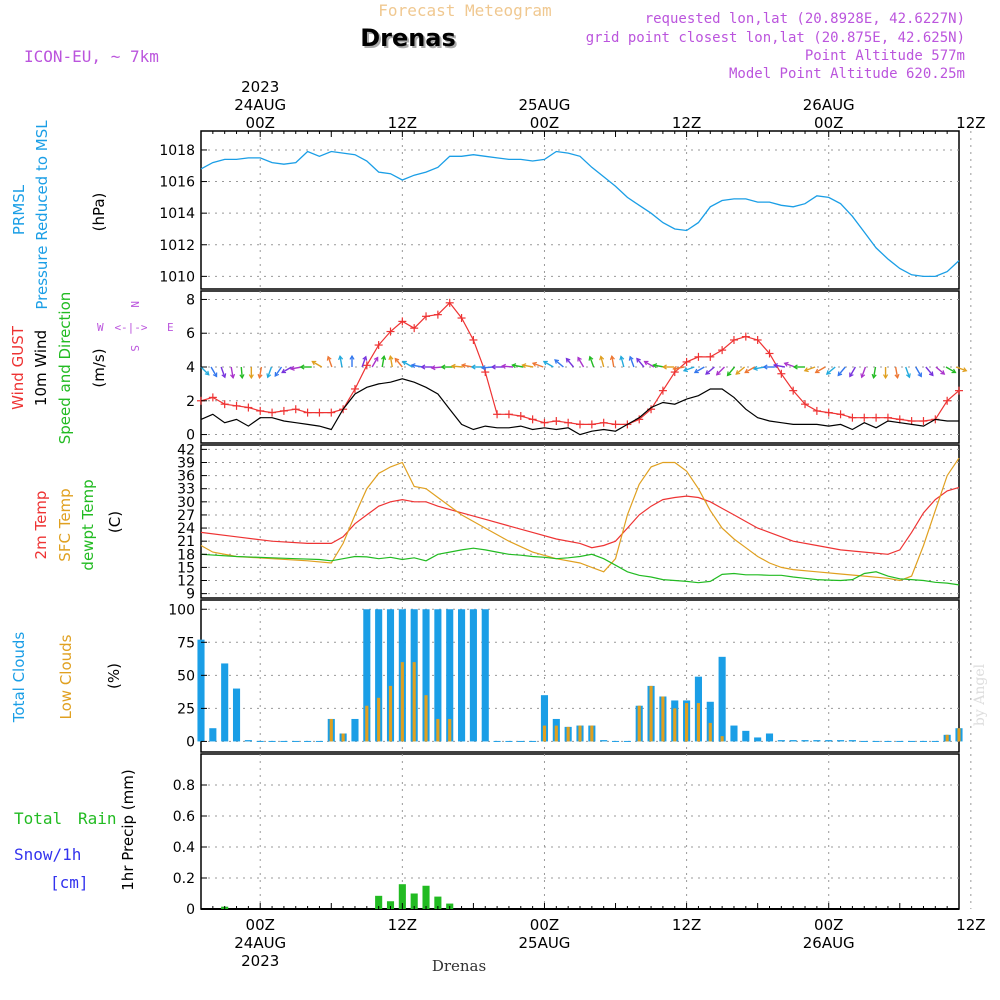 The height and width of the screenshot is (1000, 1000). I want to click on y-tick-label: 18, so click(186, 555).